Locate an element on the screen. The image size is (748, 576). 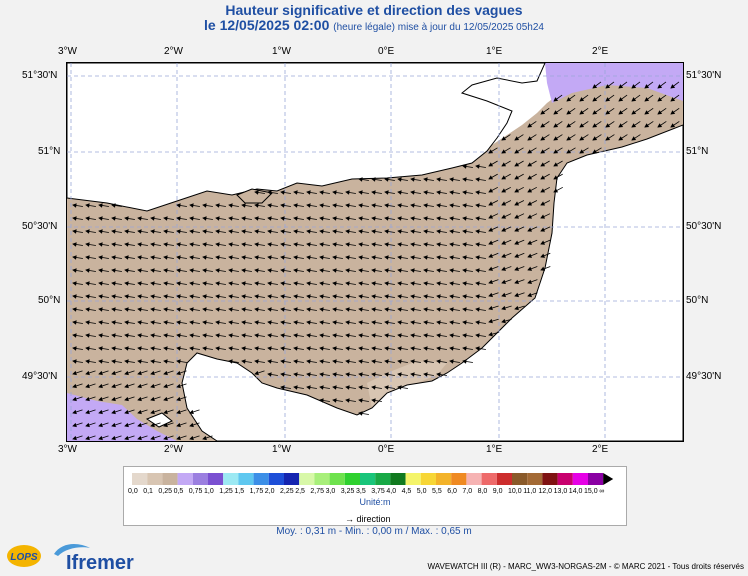
legend-value: 2,25 is located at coordinates (287, 491).